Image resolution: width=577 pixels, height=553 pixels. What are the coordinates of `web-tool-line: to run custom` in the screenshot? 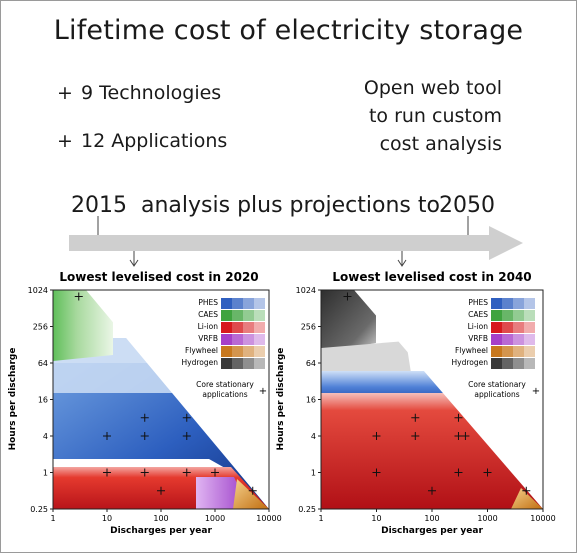 It's located at (435, 116).